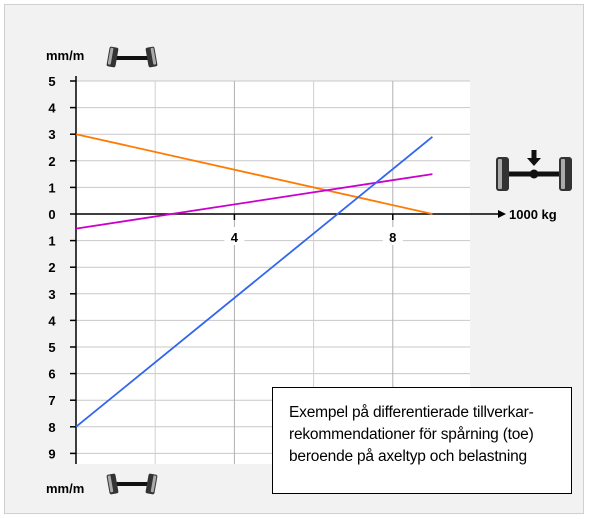 This screenshot has width=589, height=519. Describe the element at coordinates (534, 170) in the screenshot. I see `axle-load-icon` at that location.